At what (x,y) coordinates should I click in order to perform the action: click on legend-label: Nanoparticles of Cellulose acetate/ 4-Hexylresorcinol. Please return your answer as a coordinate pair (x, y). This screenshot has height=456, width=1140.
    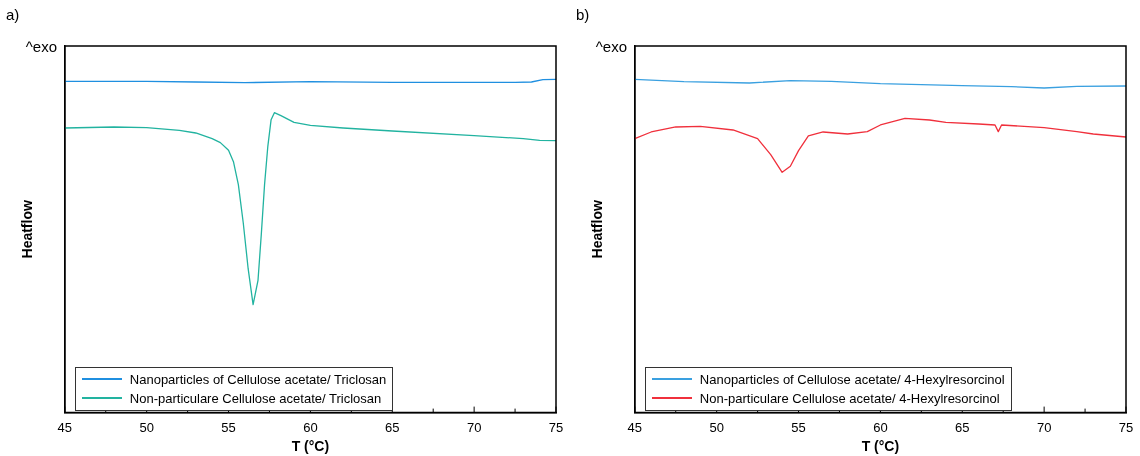
    Looking at the image, I should click on (852, 379).